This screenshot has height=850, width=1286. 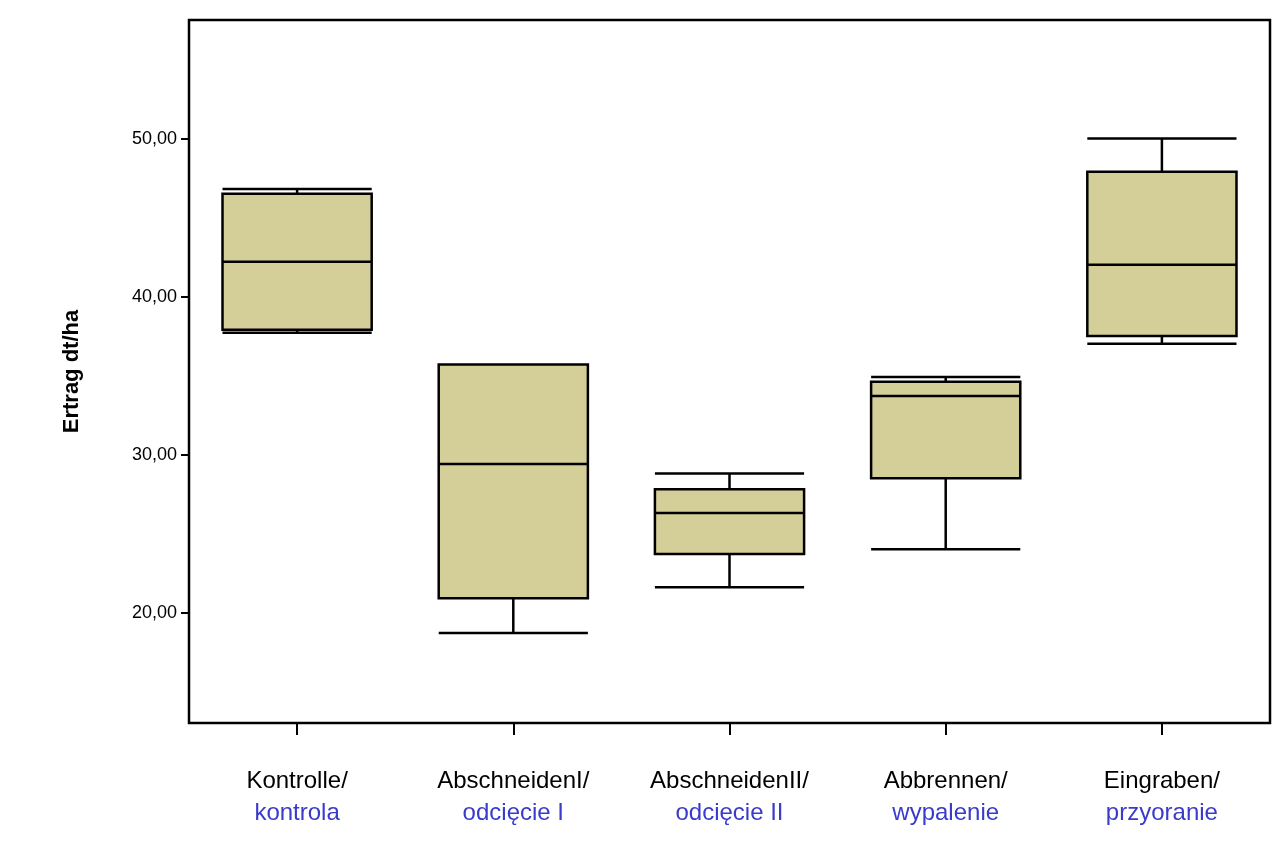 What do you see at coordinates (1162, 795) in the screenshot?
I see `x-tick-label: Eingraben/ przyoranie` at bounding box center [1162, 795].